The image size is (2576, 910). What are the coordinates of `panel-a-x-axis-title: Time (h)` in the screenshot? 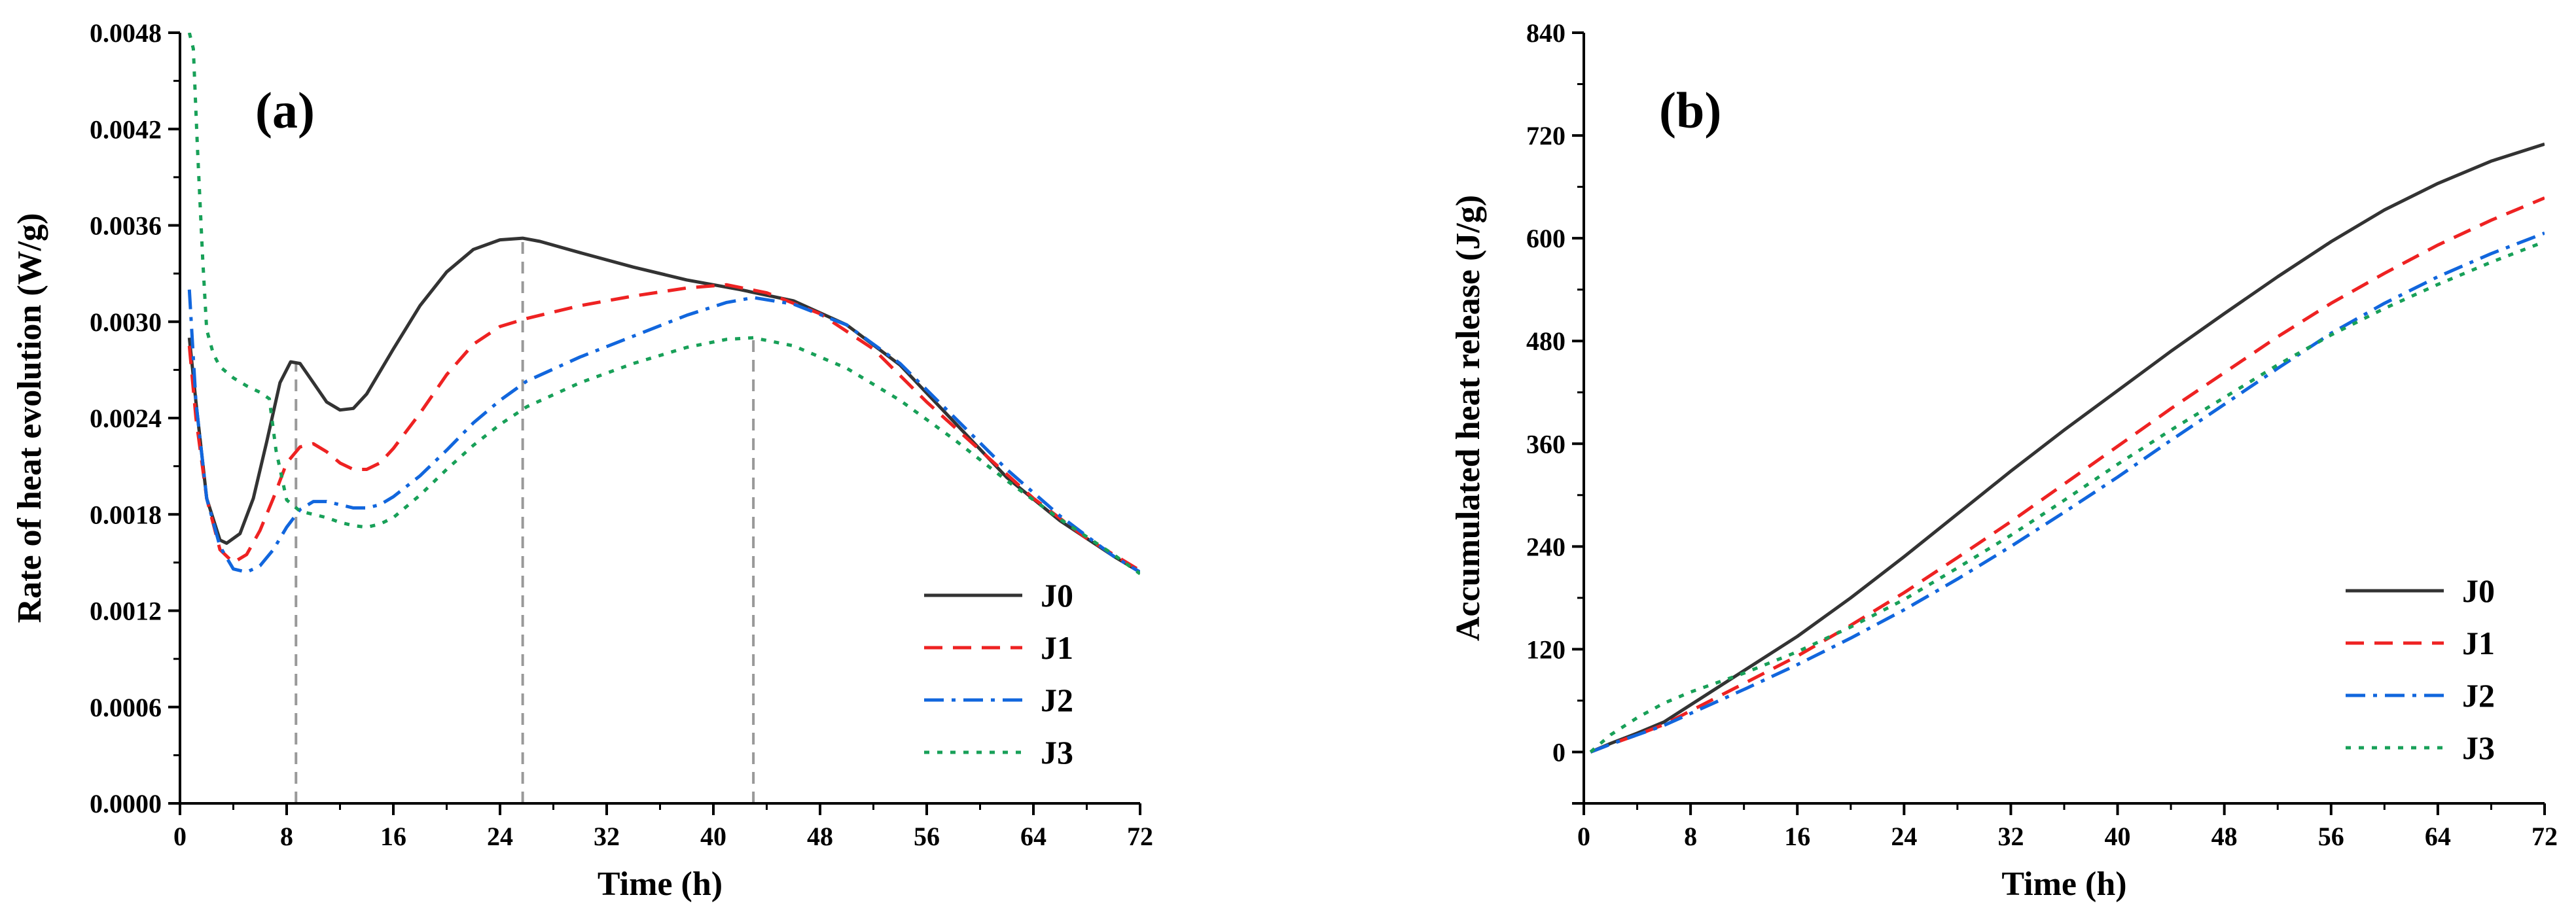 It's located at (660, 884).